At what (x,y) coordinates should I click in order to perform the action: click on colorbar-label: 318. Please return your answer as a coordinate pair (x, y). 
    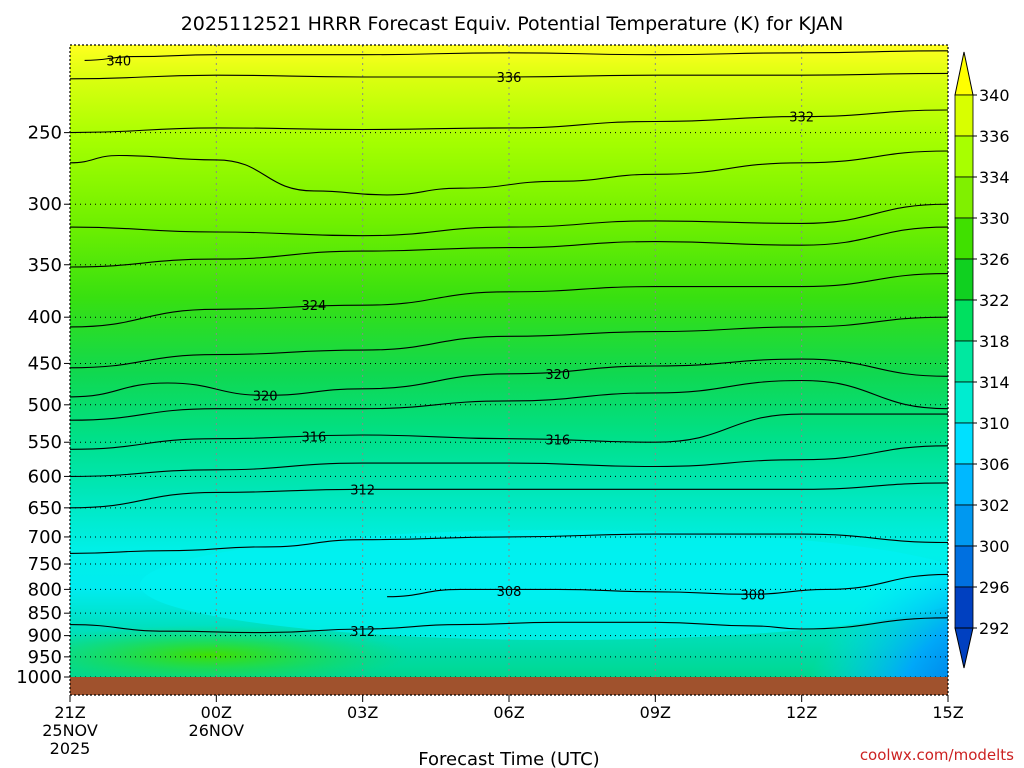
    Looking at the image, I should click on (994, 341).